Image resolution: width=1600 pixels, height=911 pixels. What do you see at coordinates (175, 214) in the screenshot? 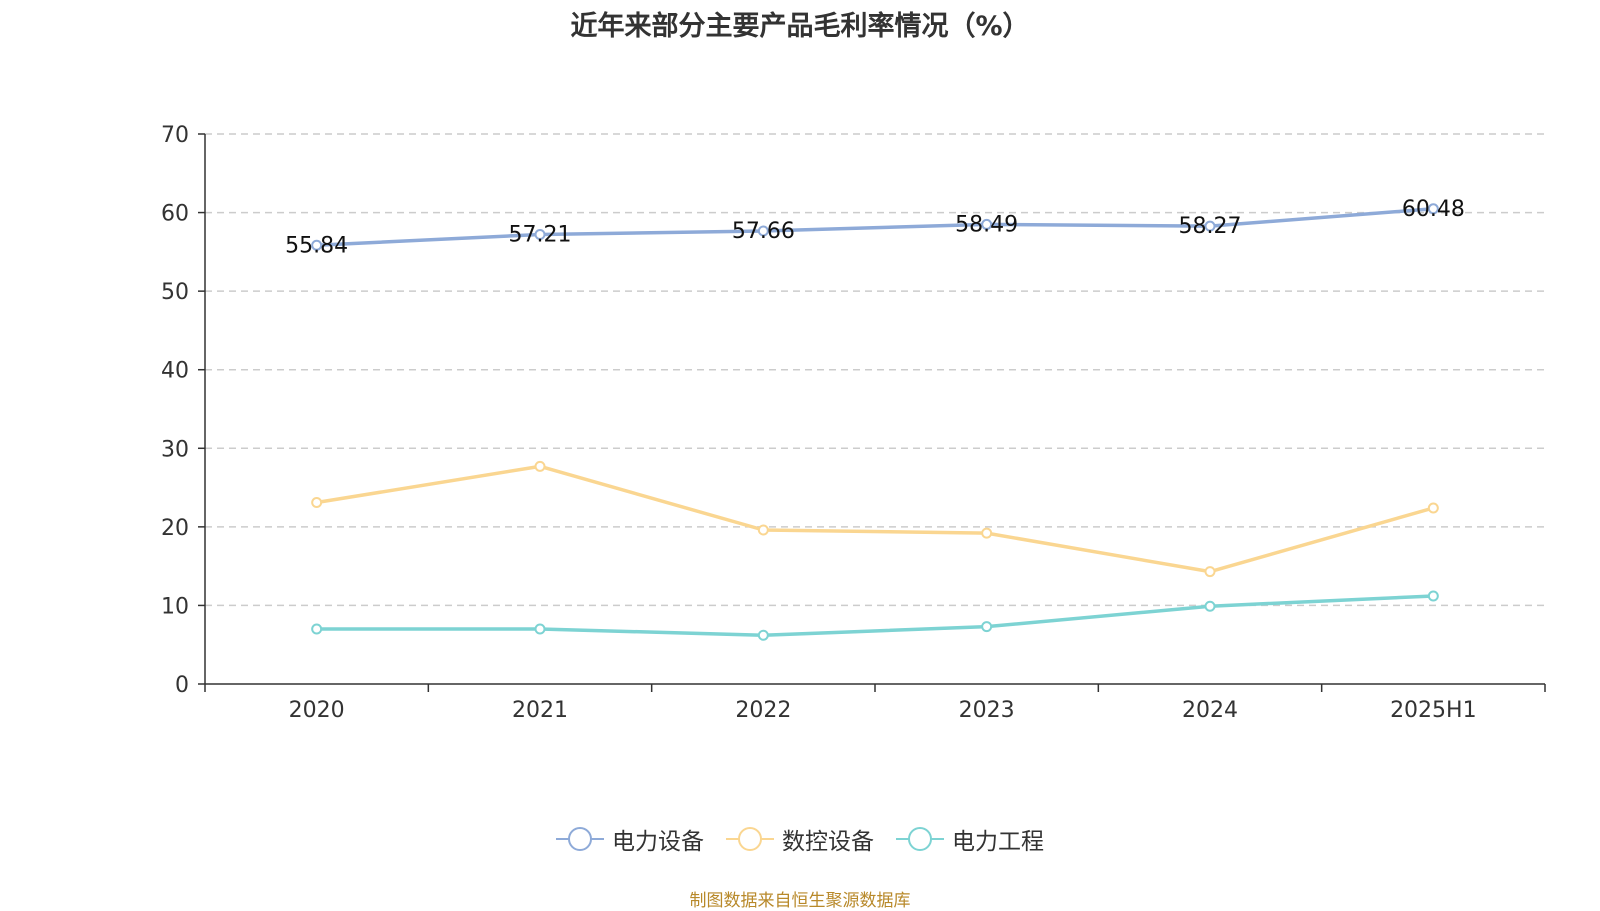
I see `y-tick-label: 60` at bounding box center [175, 214].